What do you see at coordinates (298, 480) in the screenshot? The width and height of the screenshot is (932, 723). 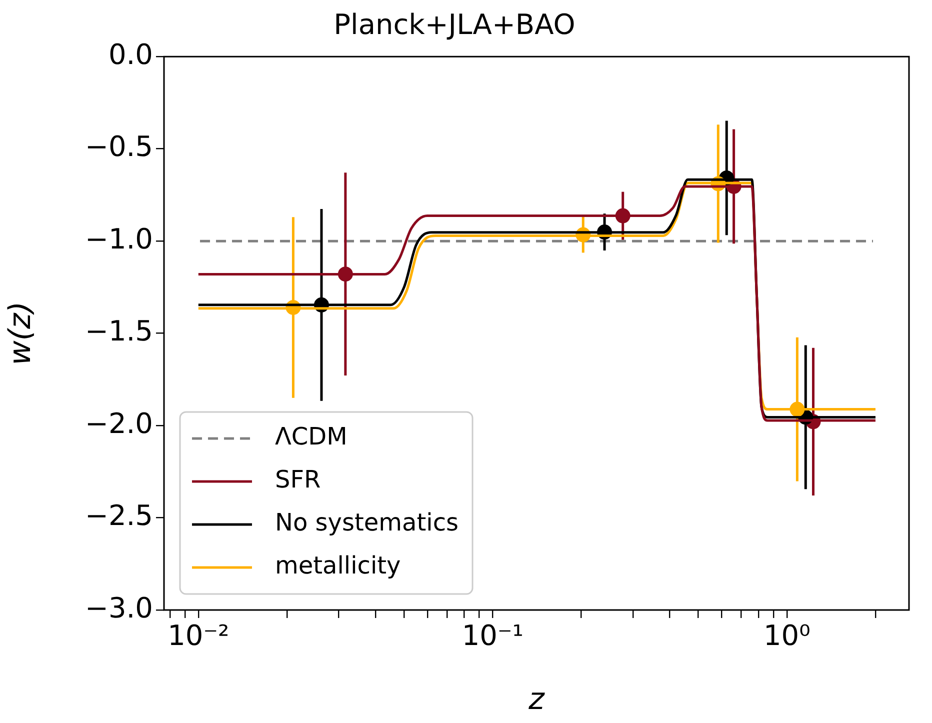 I see `legend-label: SFR` at bounding box center [298, 480].